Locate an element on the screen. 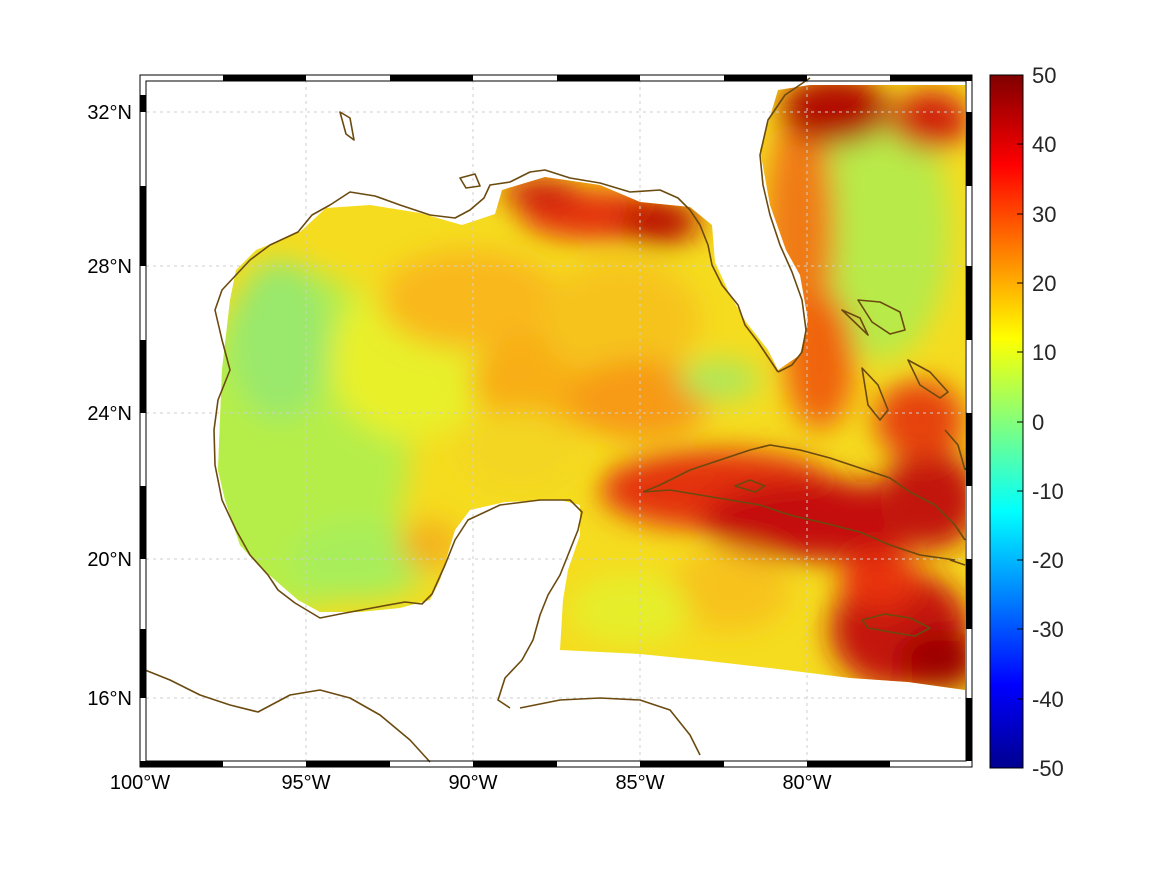 Image resolution: width=1167 pixels, height=875 pixels. colorbar-label-50: 50 is located at coordinates (1044, 75).